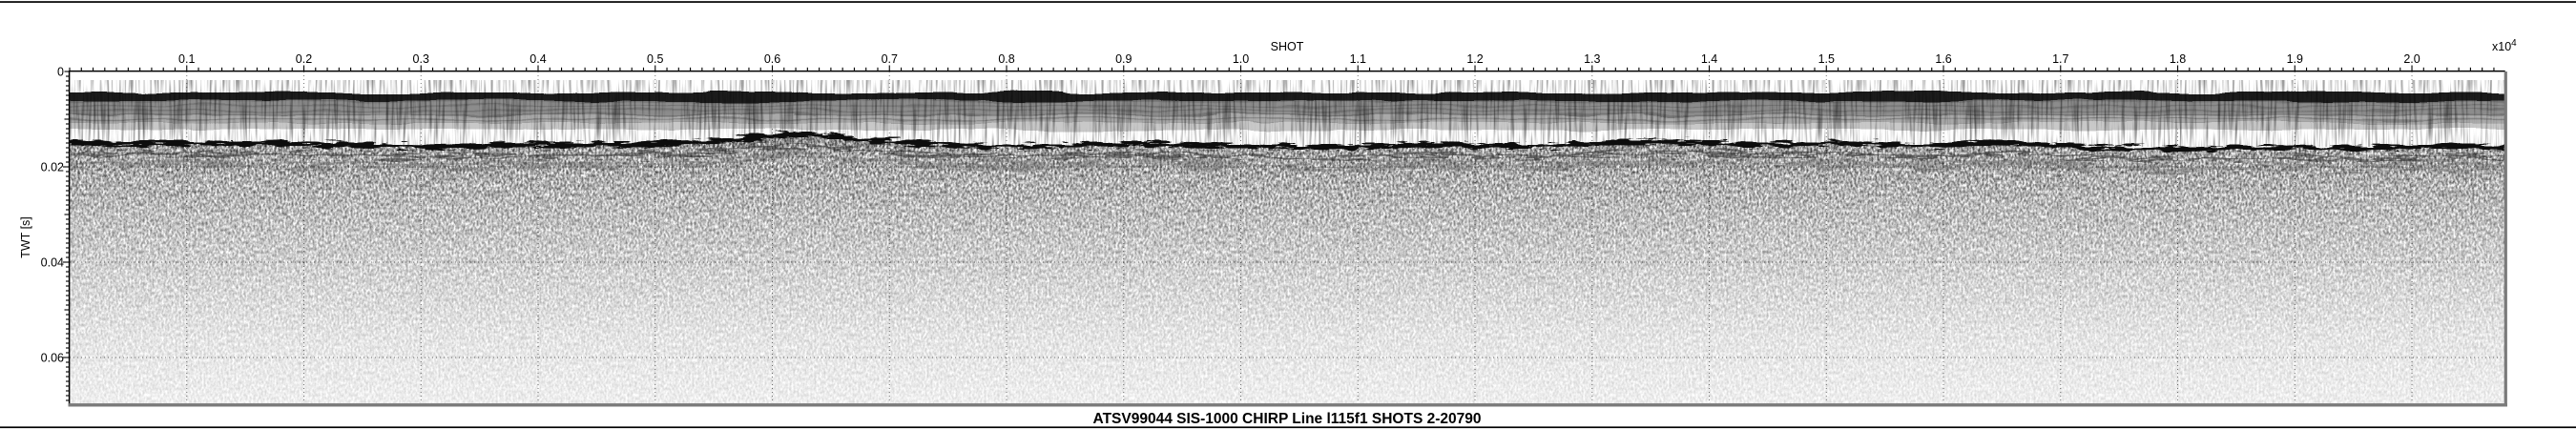  What do you see at coordinates (60, 72) in the screenshot?
I see `y-tick-label: 0` at bounding box center [60, 72].